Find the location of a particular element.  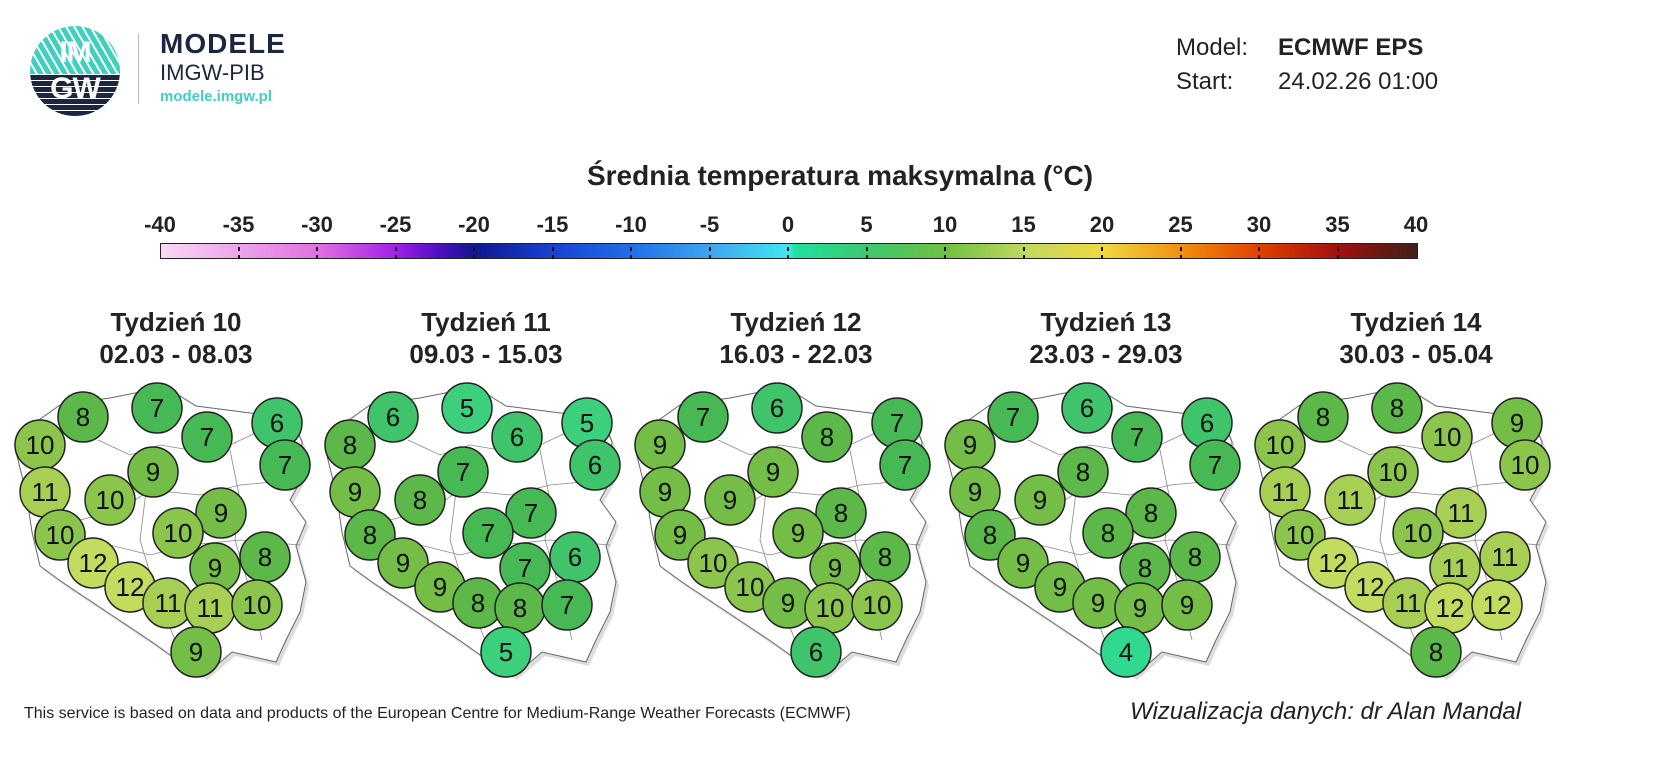

model-label: Model: is located at coordinates (1212, 47).